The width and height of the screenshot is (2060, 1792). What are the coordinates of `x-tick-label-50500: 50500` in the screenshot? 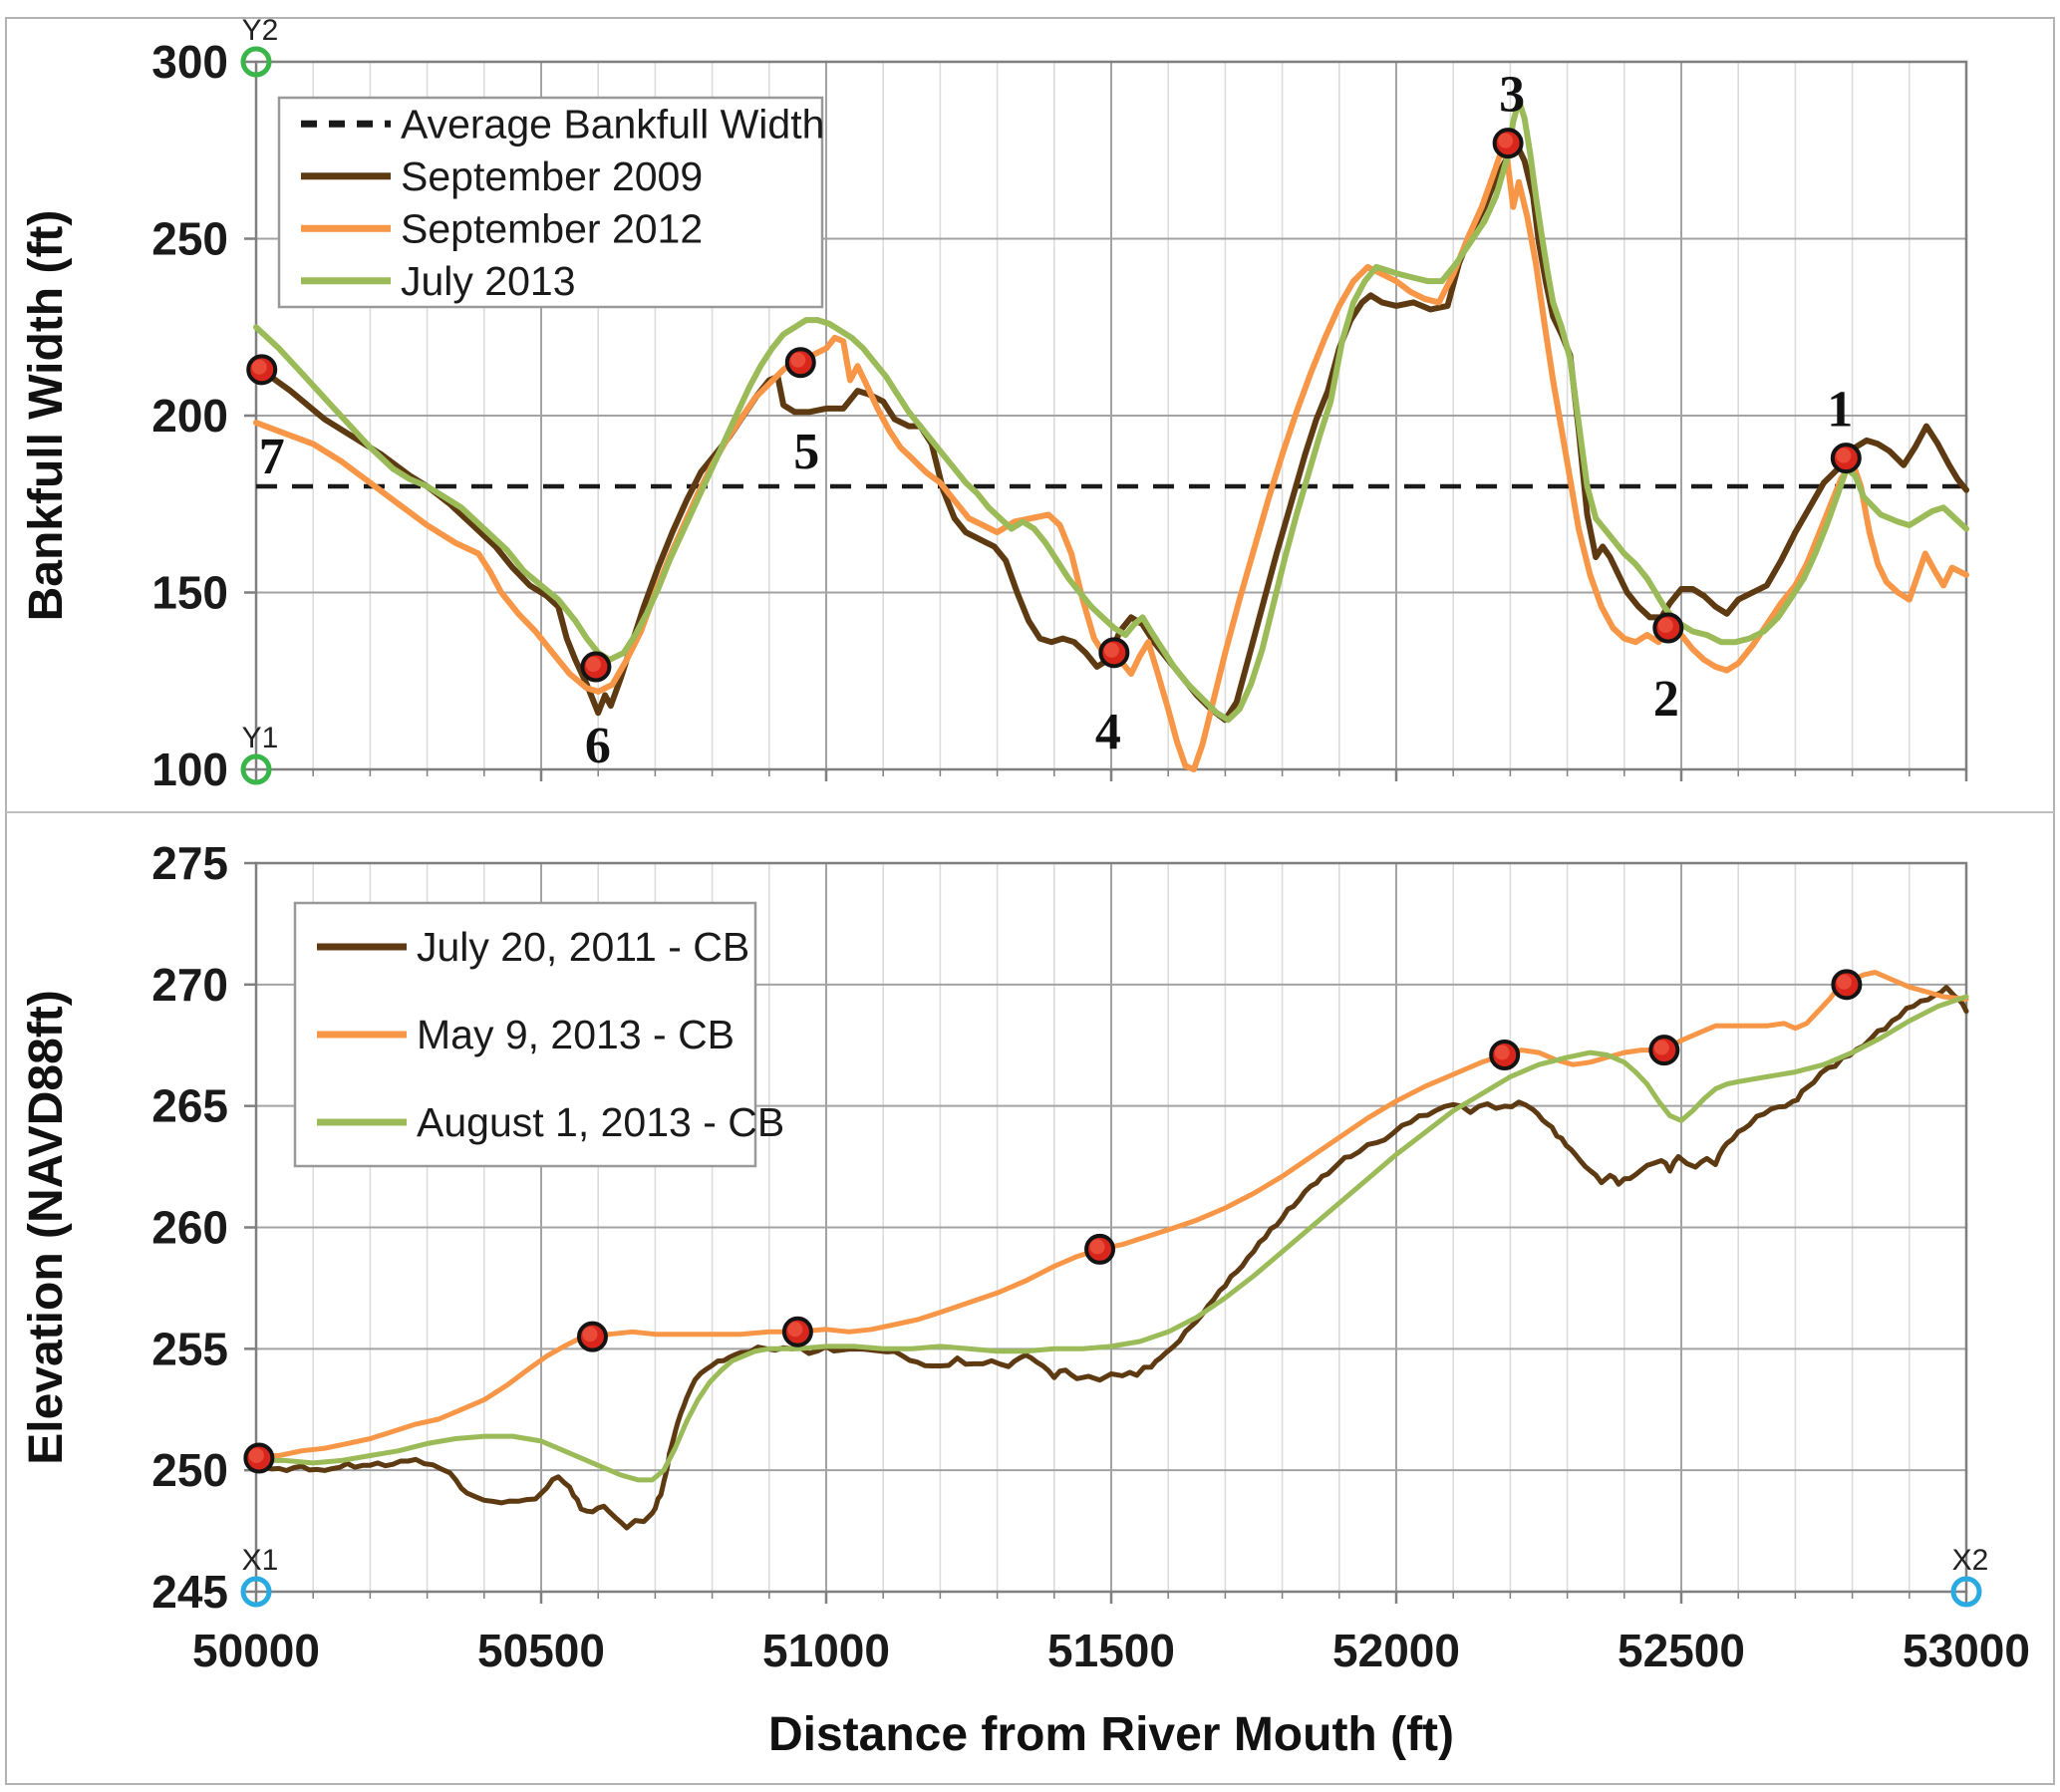 It's located at (541, 1650).